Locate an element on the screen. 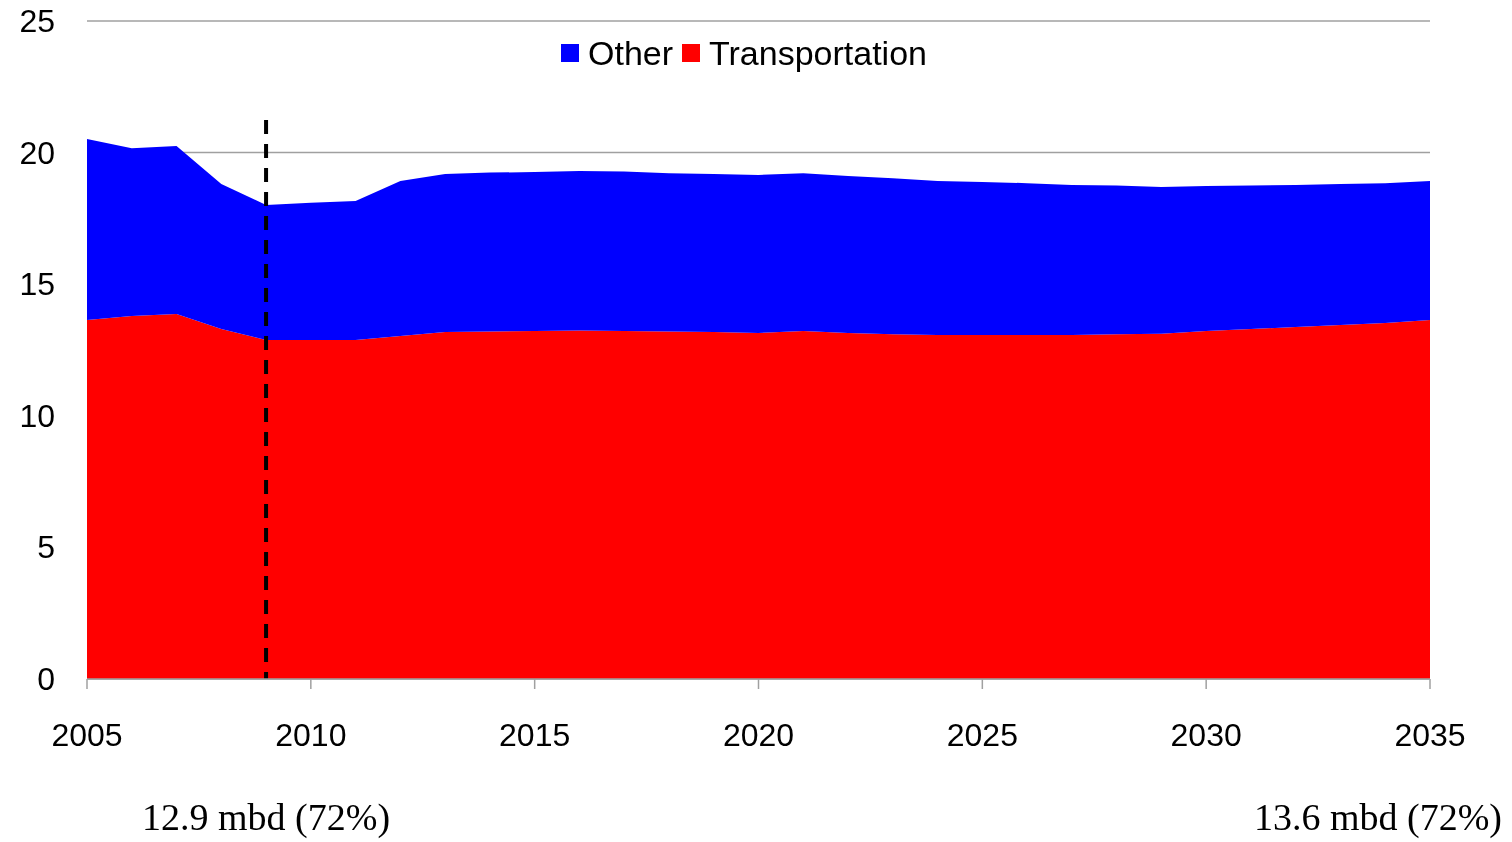  y-tick-label: 5 is located at coordinates (46, 547).